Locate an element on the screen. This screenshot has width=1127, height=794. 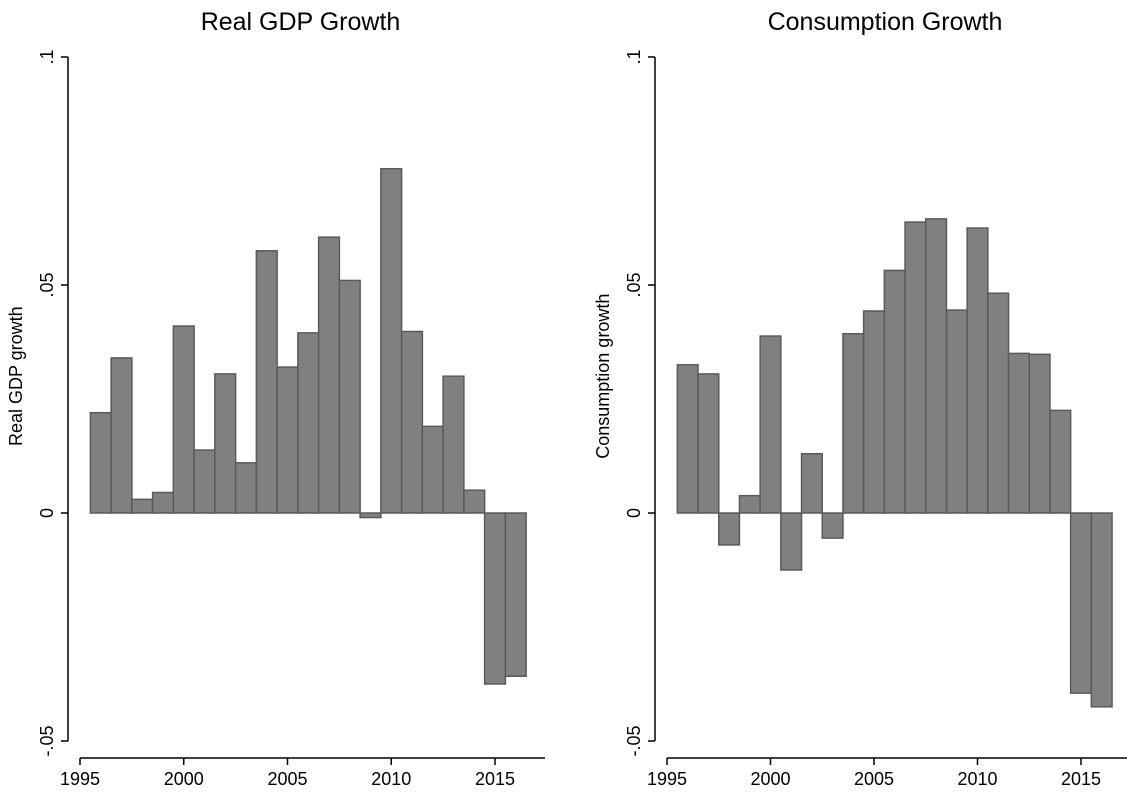
consumption-y-tick-label: 0 is located at coordinates (634, 513).